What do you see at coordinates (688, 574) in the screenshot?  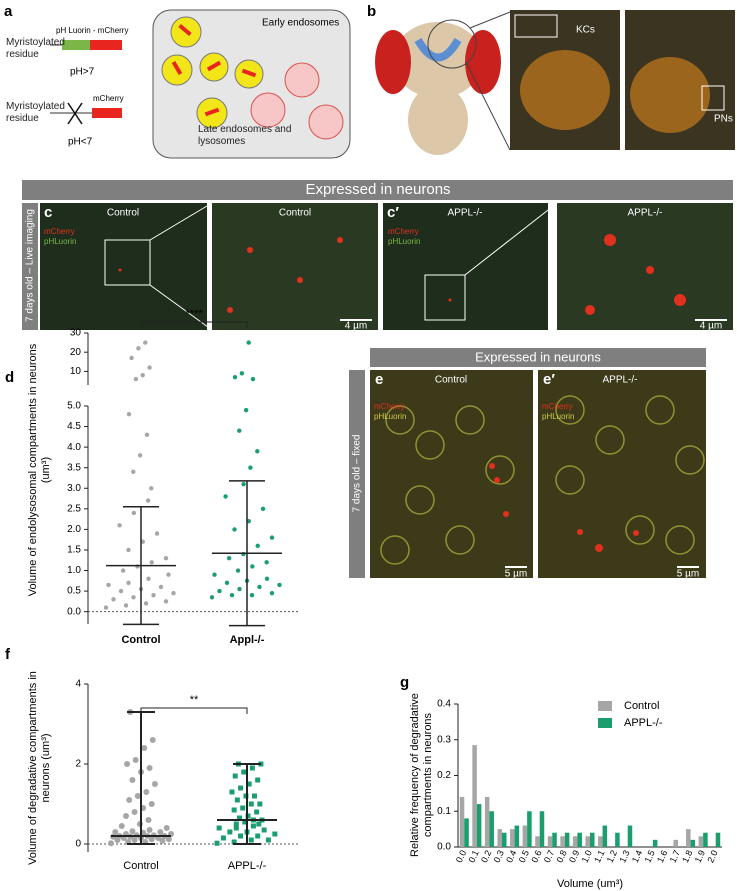 I see `scale-label: 5 µm` at bounding box center [688, 574].